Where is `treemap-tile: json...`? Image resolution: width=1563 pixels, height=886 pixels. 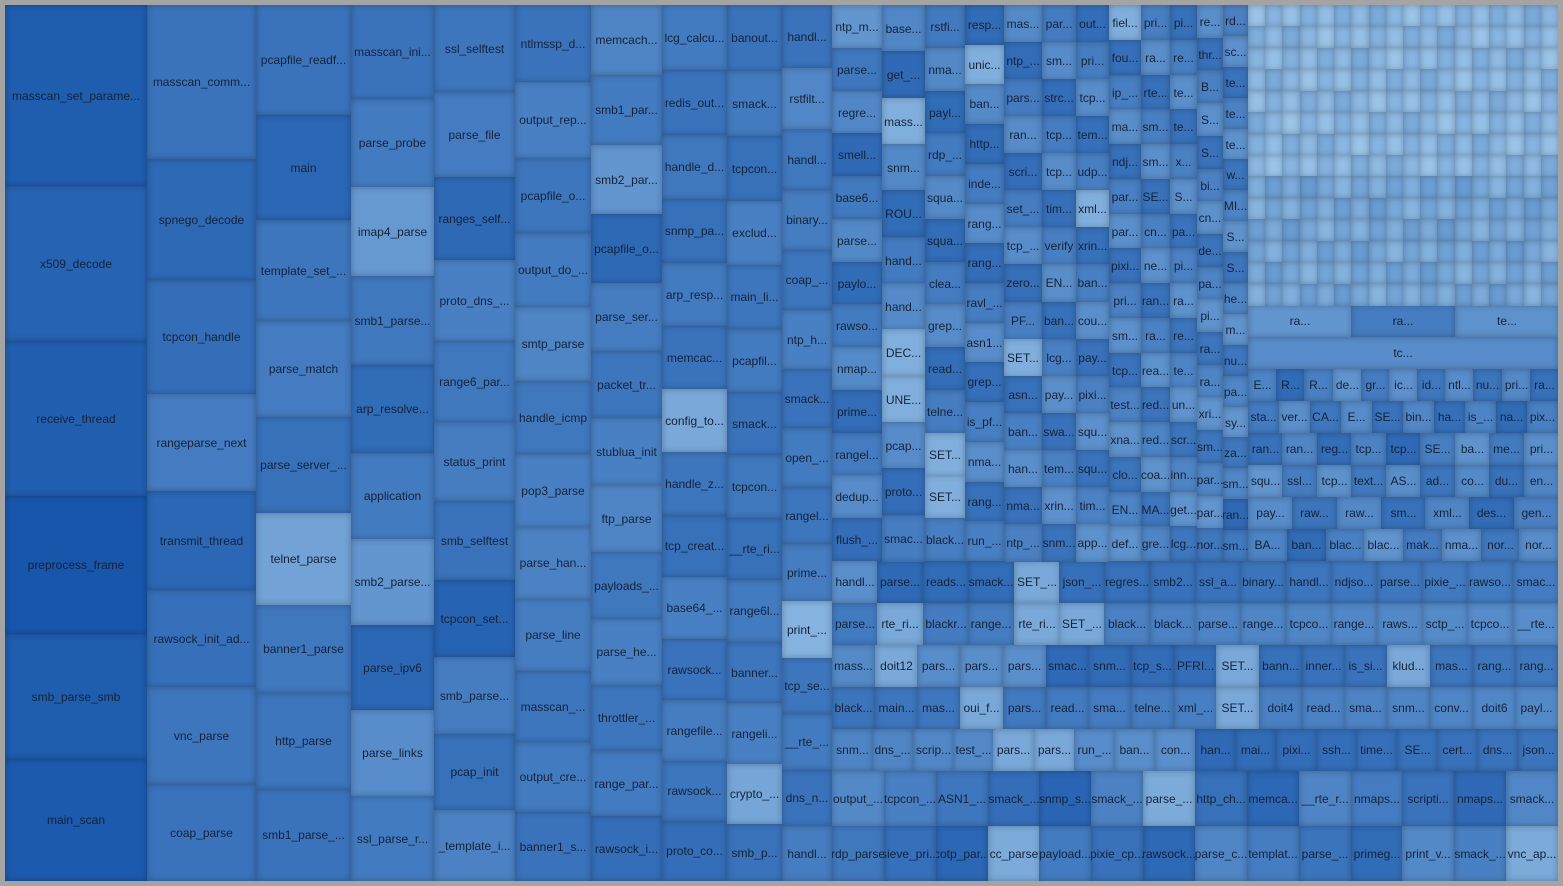 treemap-tile: json... is located at coordinates (1538, 750).